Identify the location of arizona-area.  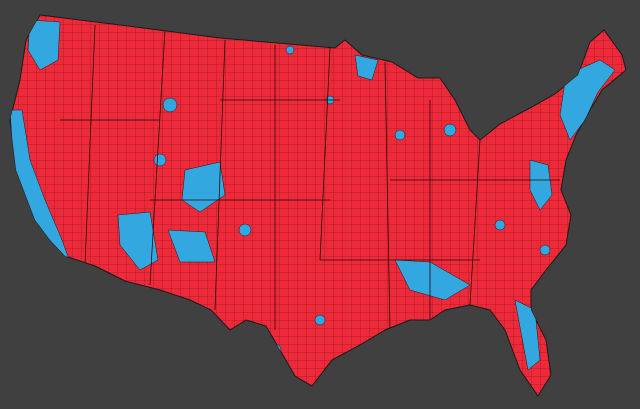
(138, 241).